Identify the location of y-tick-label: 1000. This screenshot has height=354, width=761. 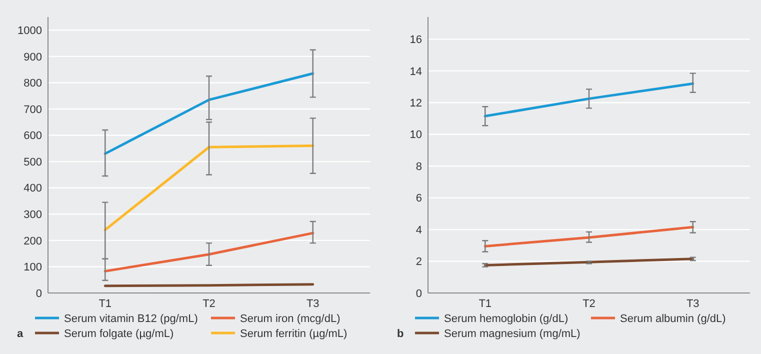
(30, 30).